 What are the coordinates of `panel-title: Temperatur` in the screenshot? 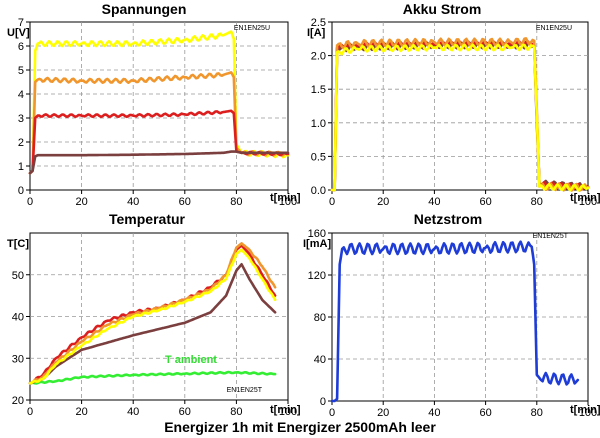 It's located at (147, 219).